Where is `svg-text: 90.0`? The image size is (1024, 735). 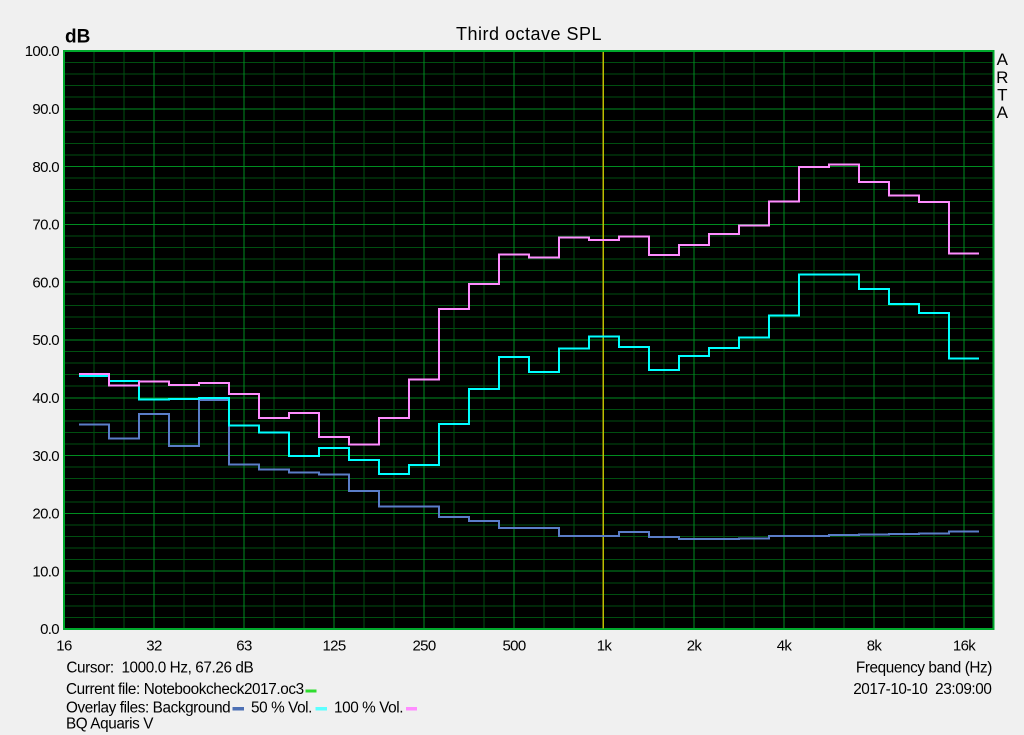 svg-text: 90.0 is located at coordinates (45, 109).